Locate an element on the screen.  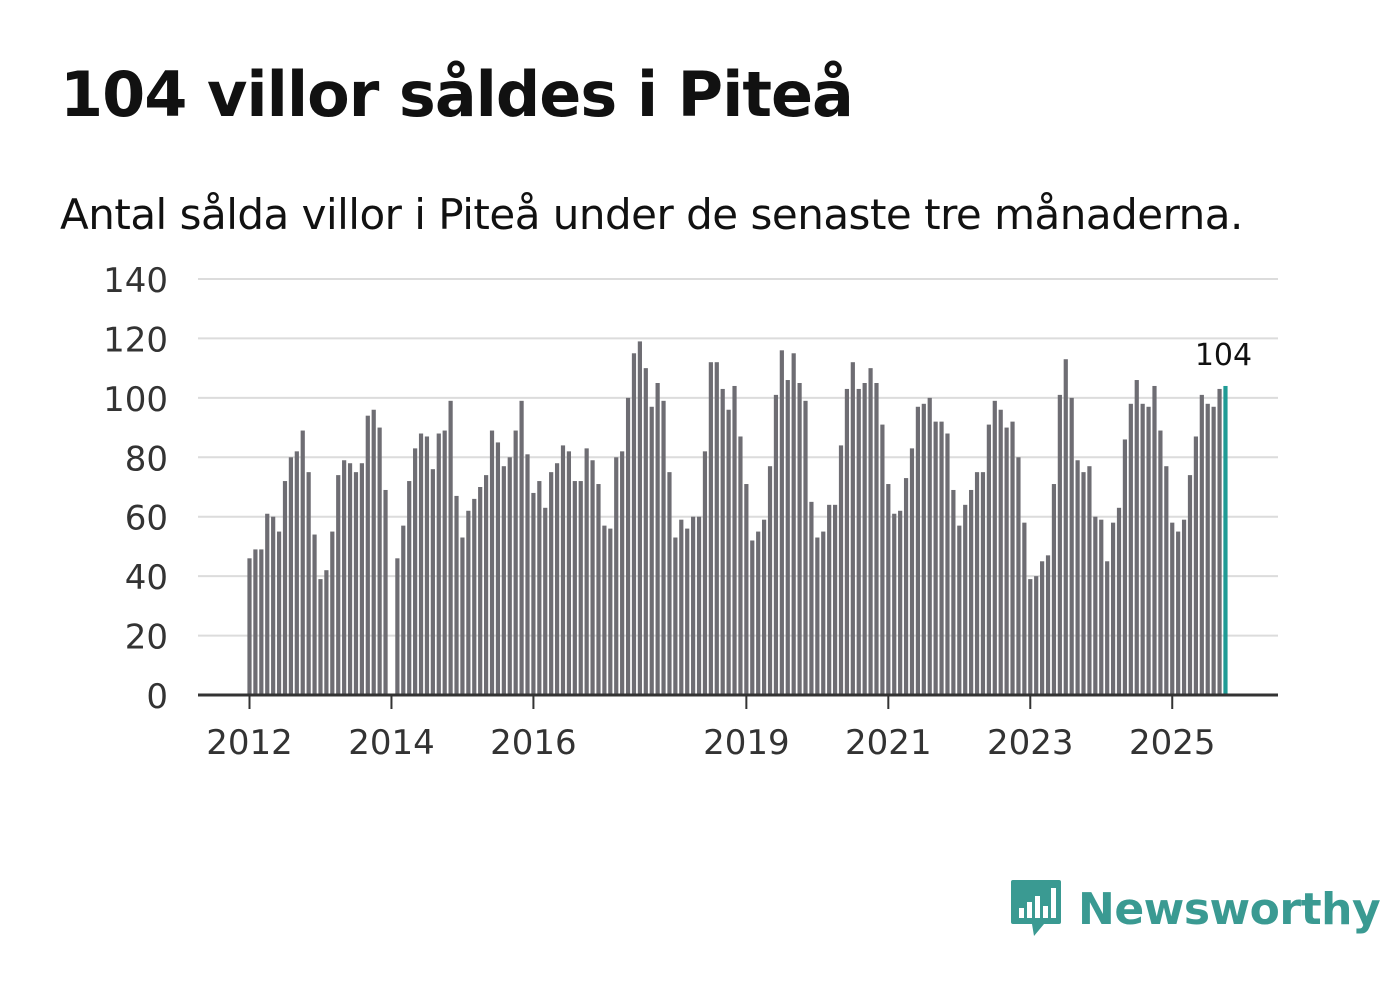
y-tick-label: 0 is located at coordinates (157, 697).